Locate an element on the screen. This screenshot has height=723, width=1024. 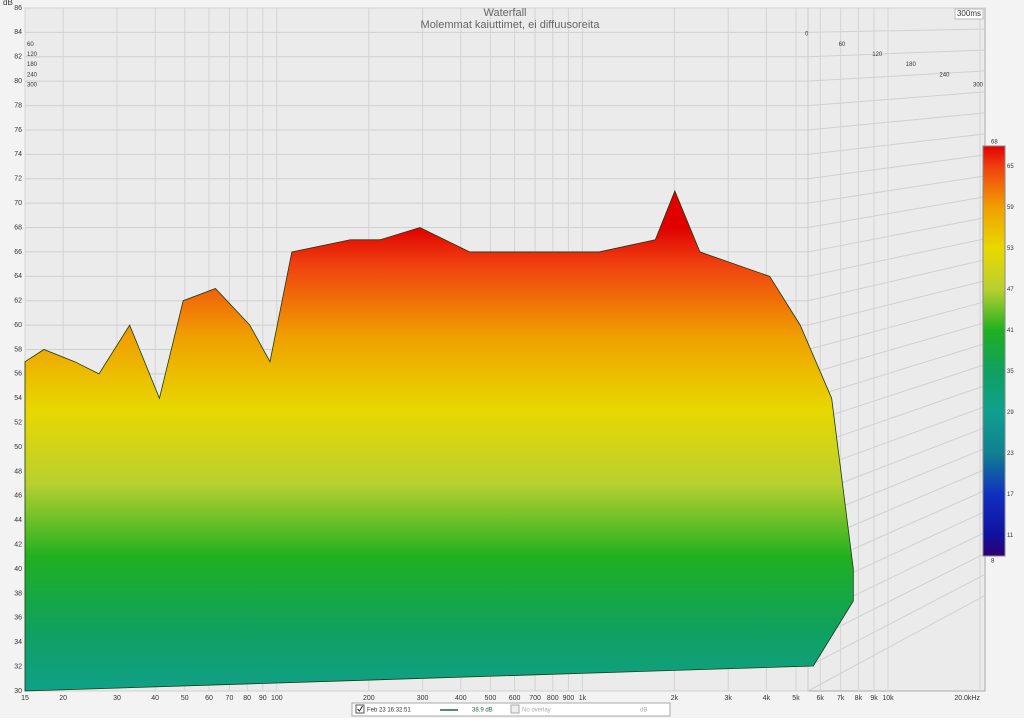
y-tick-label: 62 is located at coordinates (18, 301).